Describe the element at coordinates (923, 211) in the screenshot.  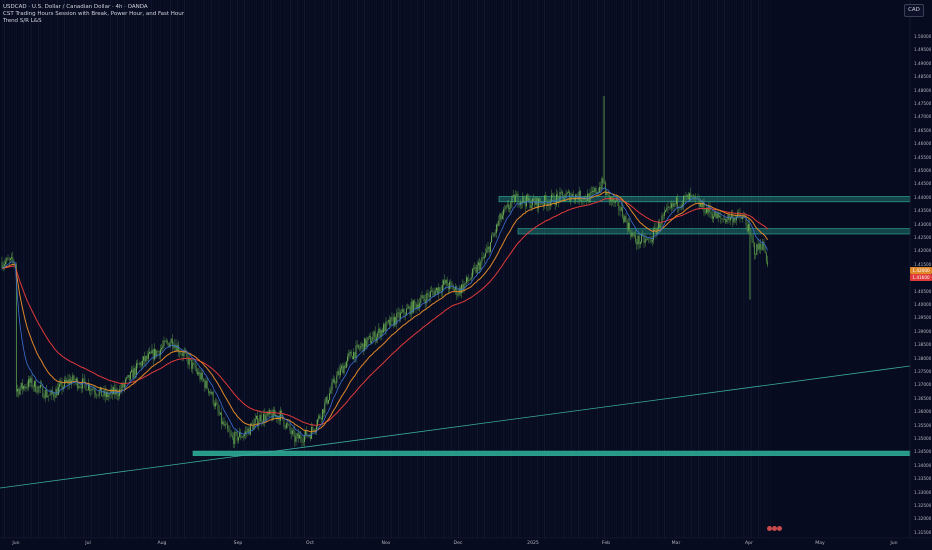
I see `price-tick: 1.43500` at that location.